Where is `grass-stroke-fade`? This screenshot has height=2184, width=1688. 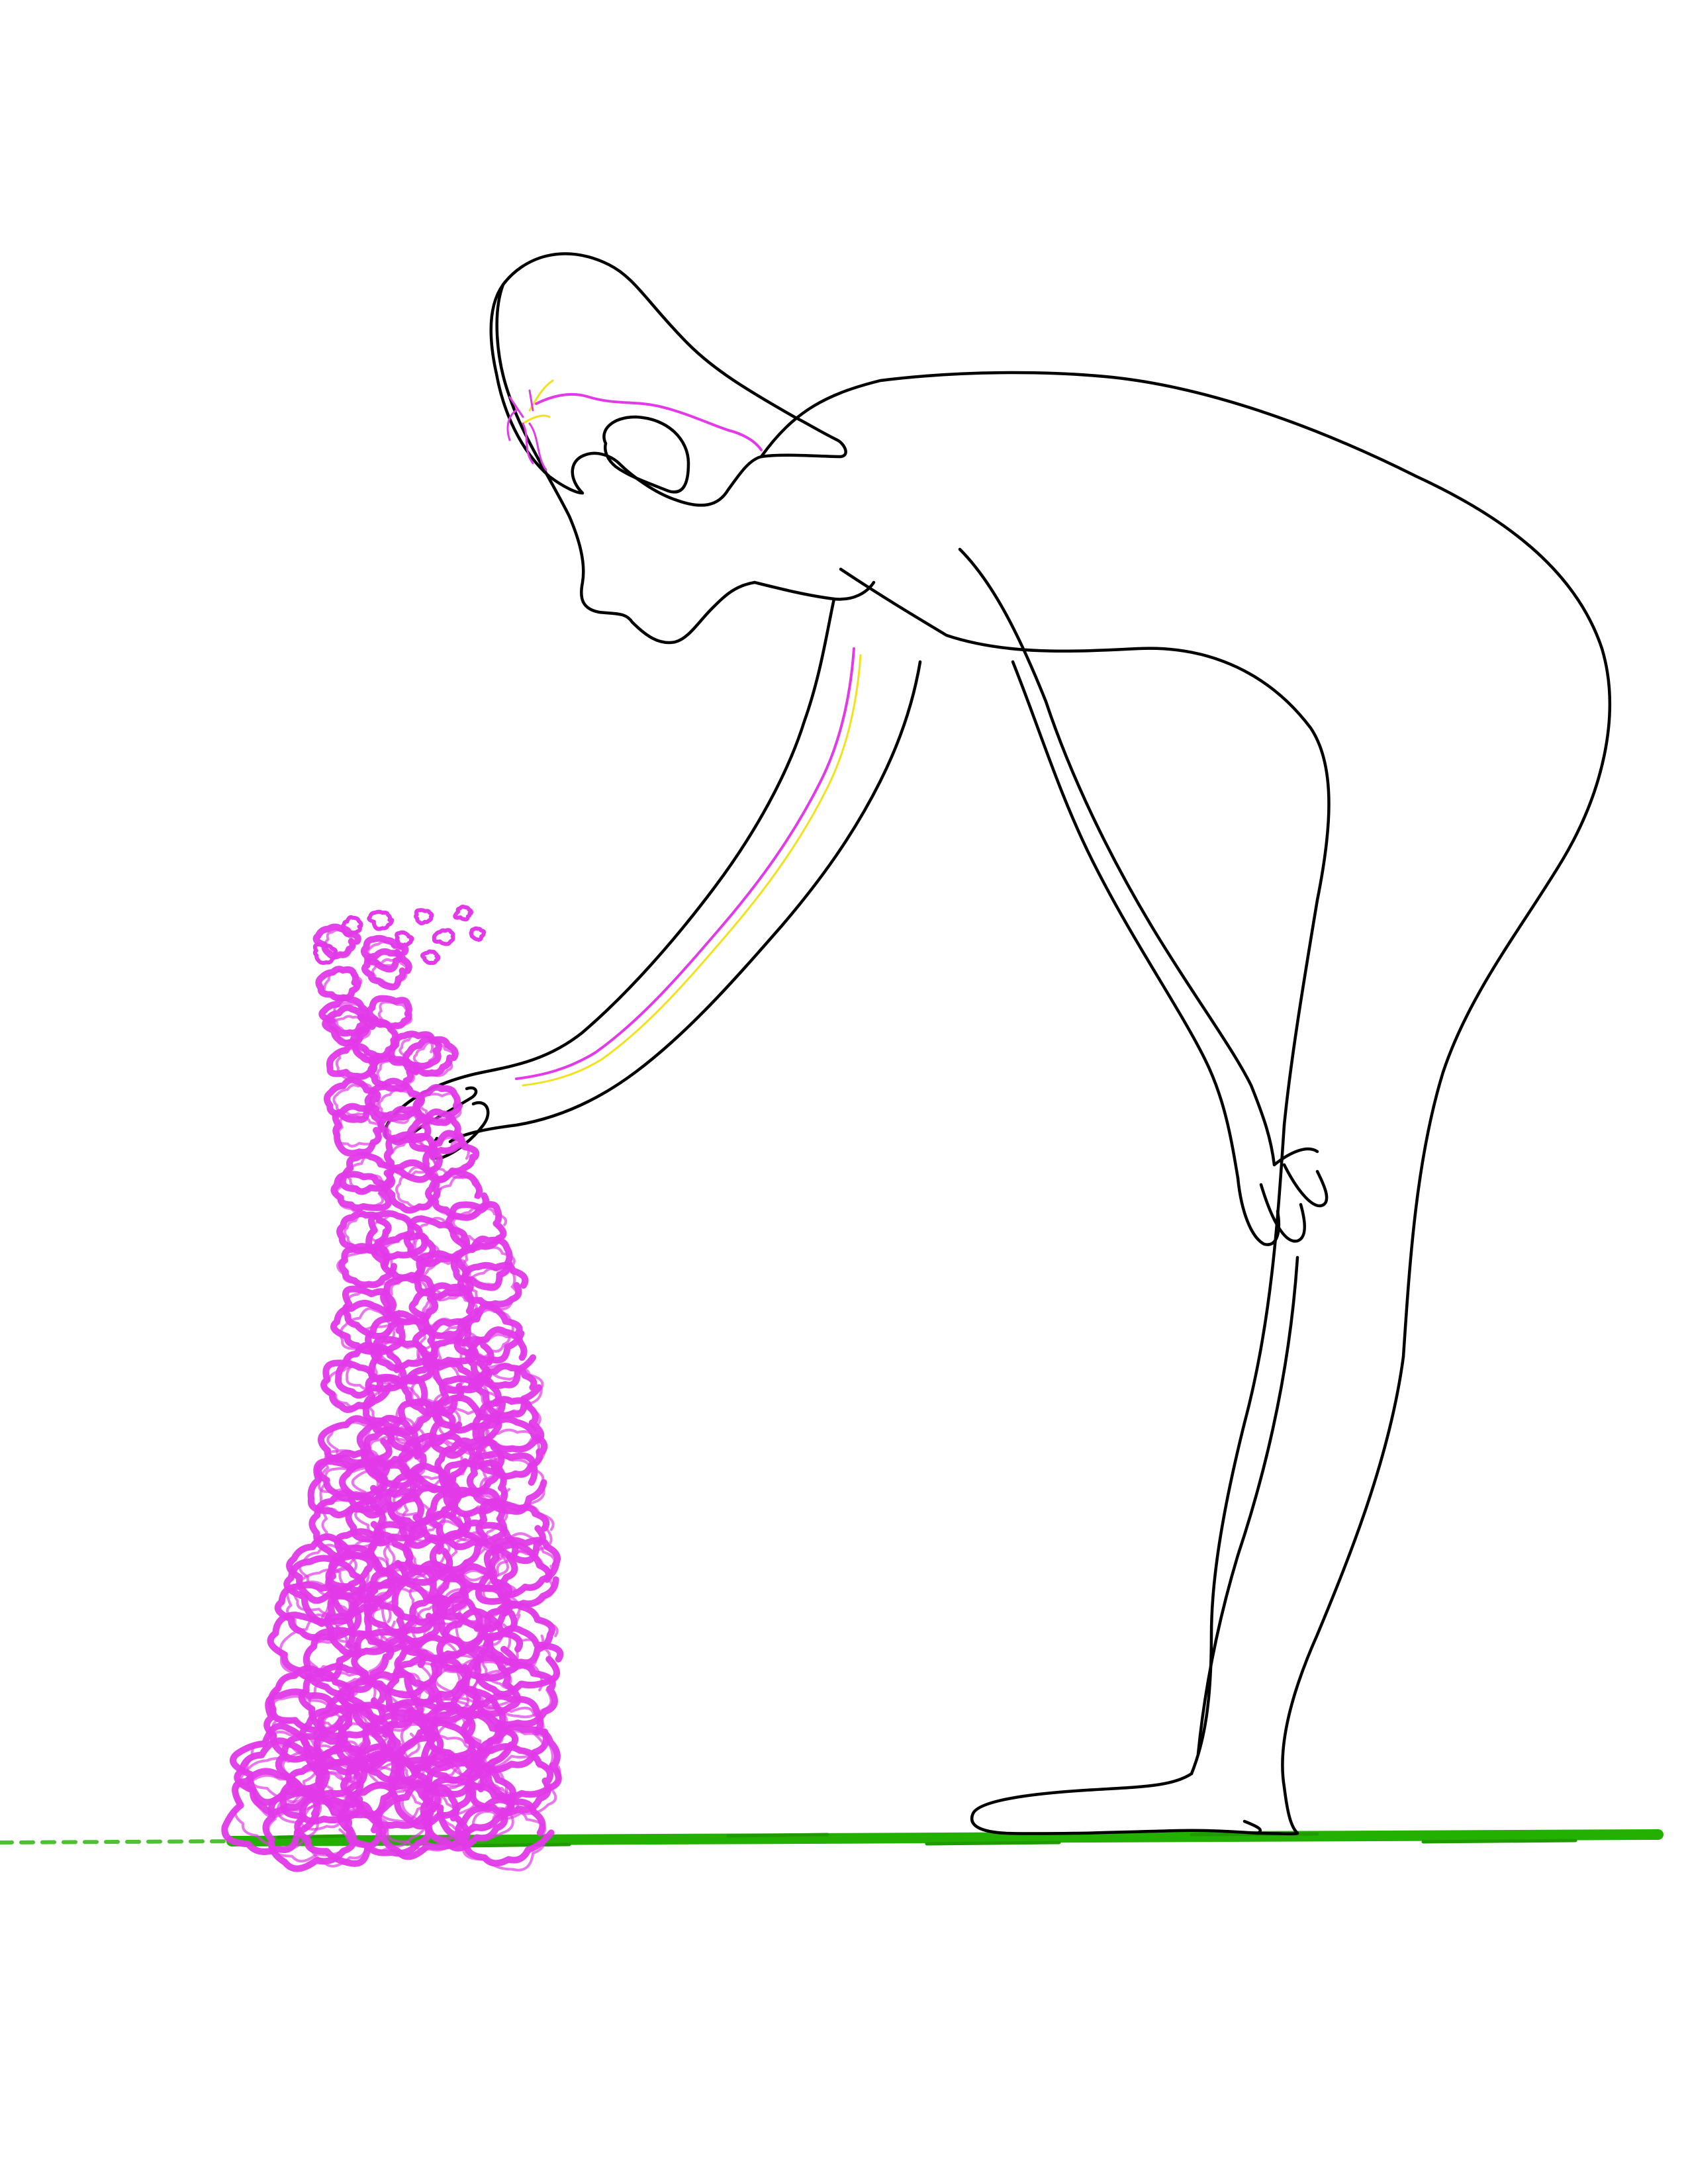
grass-stroke-fade is located at coordinates (120, 1841).